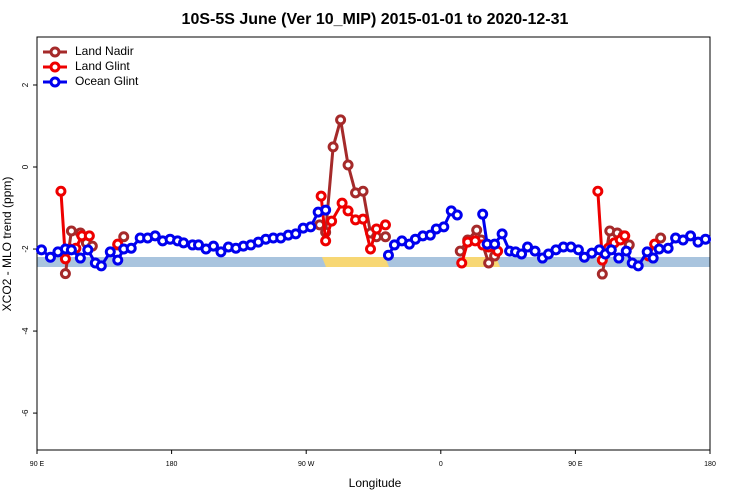  Describe the element at coordinates (358, 228) in the screenshot. I see `series-line` at that location.